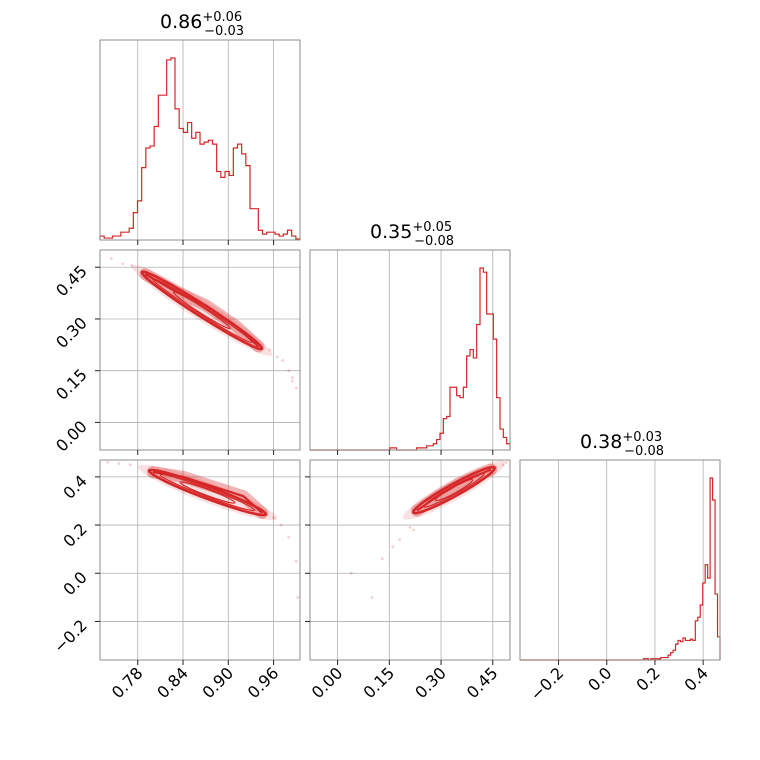 This screenshot has width=760, height=760. Describe the element at coordinates (127, 682) in the screenshot. I see `x-tick-label: 0.78` at that location.